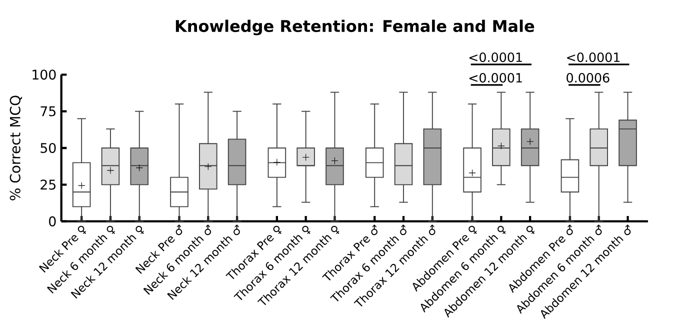 This screenshot has height=333, width=676. What do you see at coordinates (588, 77) in the screenshot?
I see `annotation: 0.0006` at bounding box center [588, 77].